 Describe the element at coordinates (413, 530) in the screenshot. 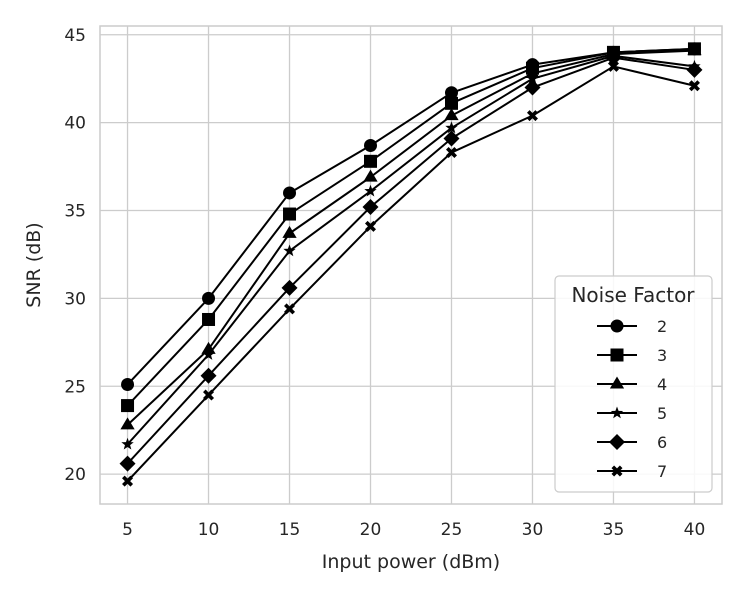

I see `x-axis-ticks: 5 10 15 20 25 30 35 40` at that location.